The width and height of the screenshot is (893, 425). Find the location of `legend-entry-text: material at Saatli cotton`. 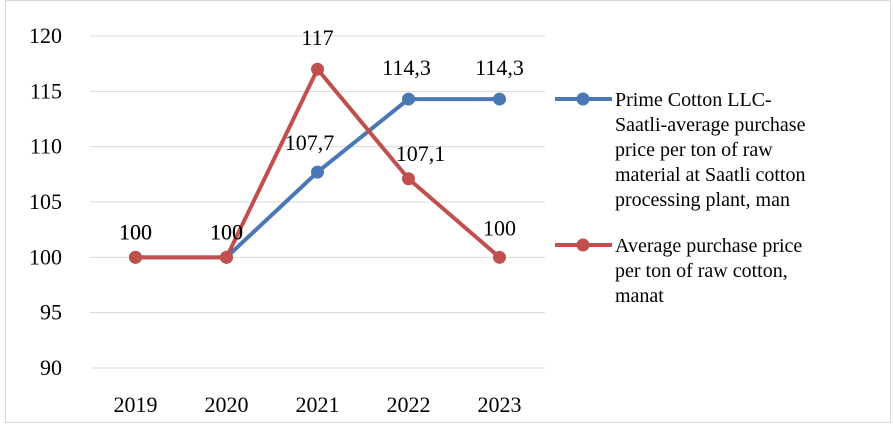

legend-entry-text: material at Saatli cotton is located at coordinates (710, 175).